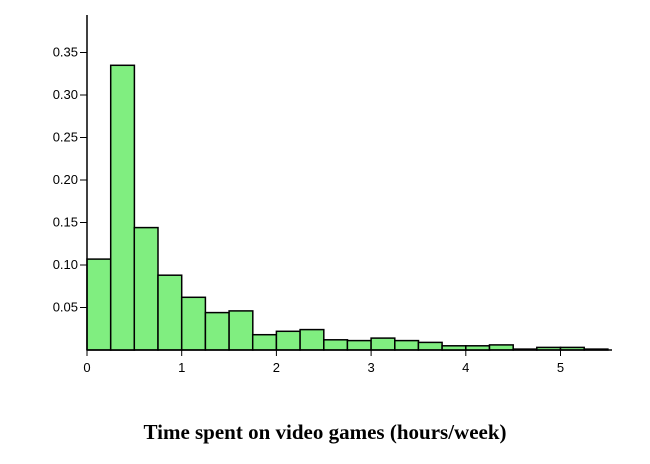  Describe the element at coordinates (65, 179) in the screenshot. I see `y-tick-label: 0.20` at that location.